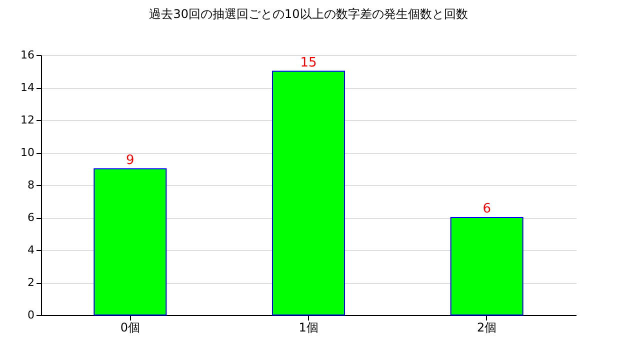  Describe the element at coordinates (130, 327) in the screenshot. I see `x-tick-label: 0個` at that location.